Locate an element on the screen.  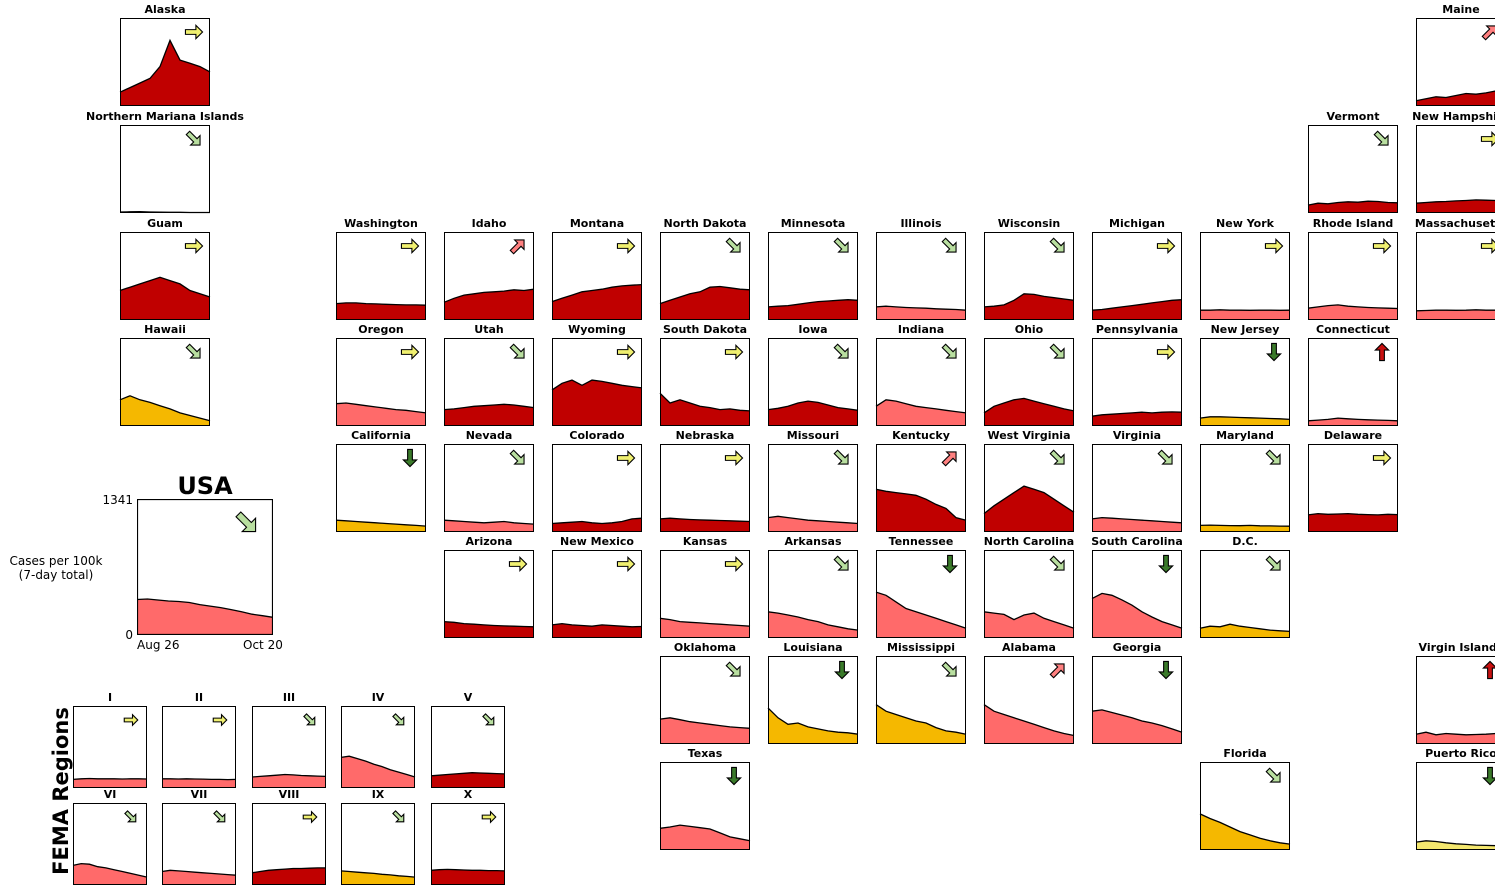
state-tile-utah-trend-arrow-icon is located at coordinates (517, 351).